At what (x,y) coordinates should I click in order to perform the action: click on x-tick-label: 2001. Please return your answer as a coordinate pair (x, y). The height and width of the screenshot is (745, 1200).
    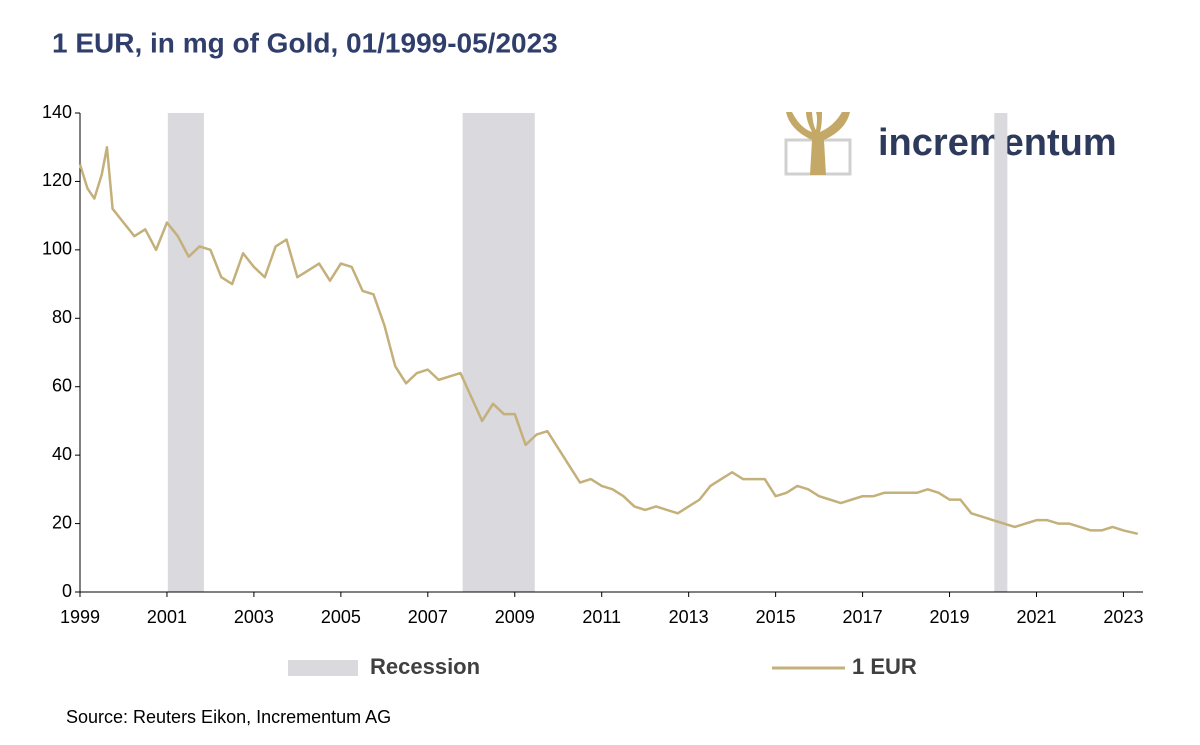
    Looking at the image, I should click on (167, 617).